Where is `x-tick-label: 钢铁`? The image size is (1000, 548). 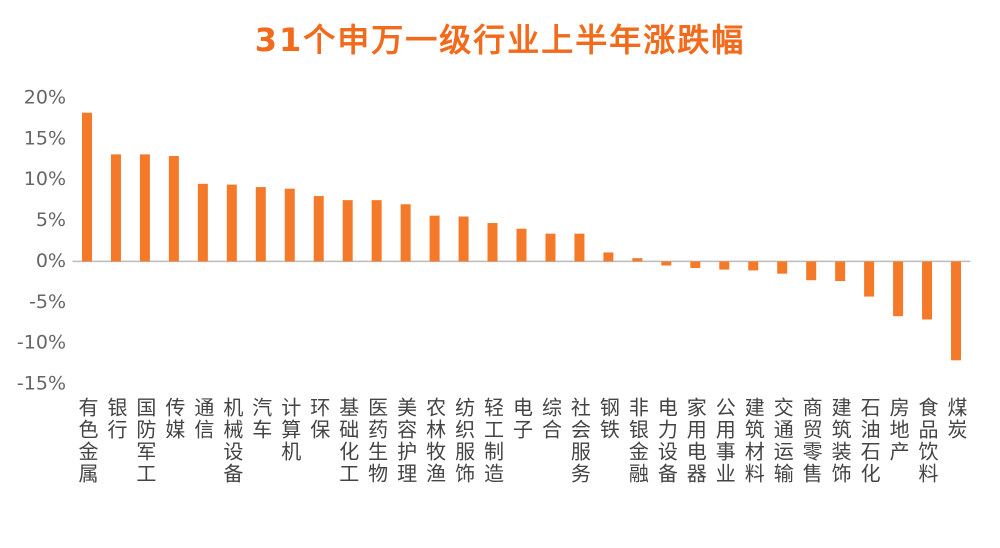
x-tick-label: 钢铁 is located at coordinates (608, 419).